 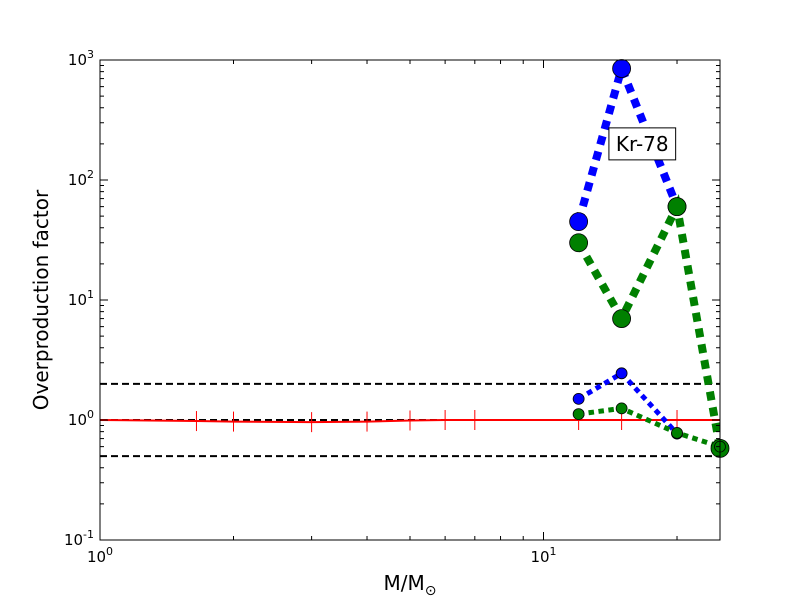 I want to click on y-tick-label-exp: 3, so click(x=90, y=54).